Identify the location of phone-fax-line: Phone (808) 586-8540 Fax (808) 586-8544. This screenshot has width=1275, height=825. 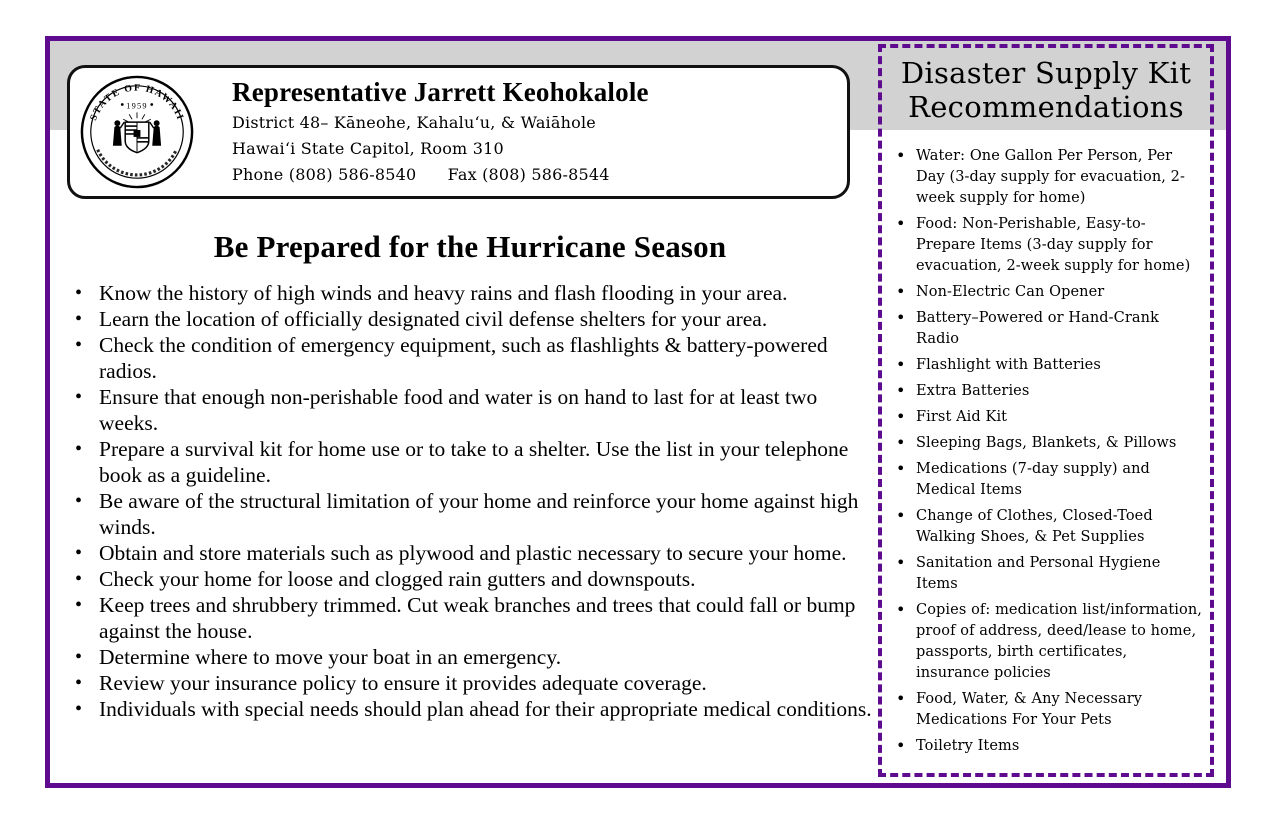
(440, 175).